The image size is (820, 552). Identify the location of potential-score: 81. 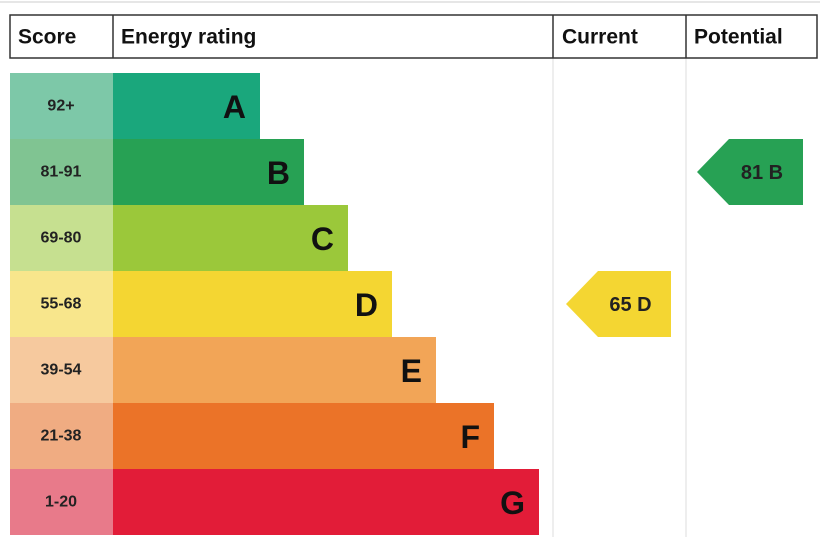
(752, 173).